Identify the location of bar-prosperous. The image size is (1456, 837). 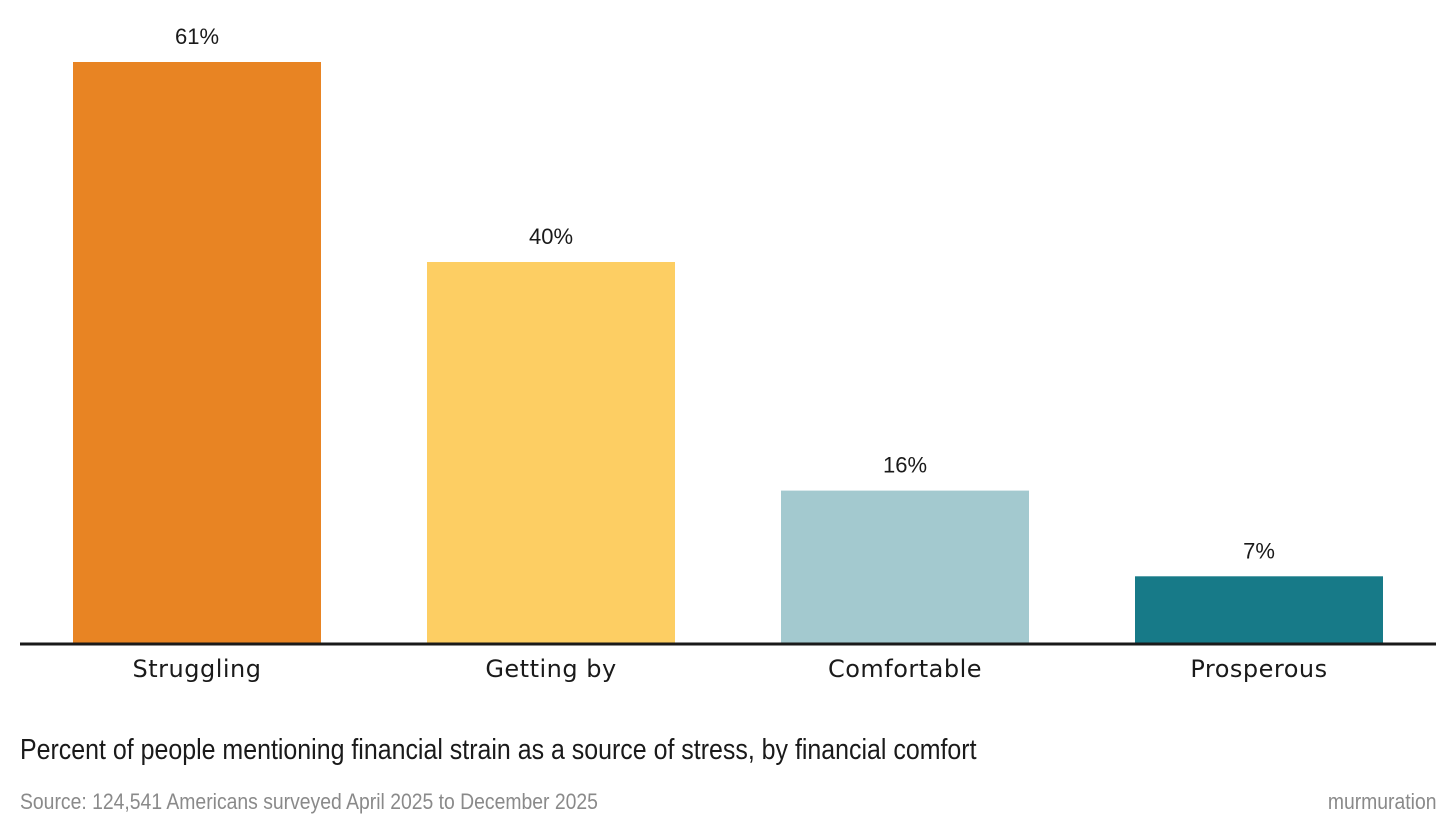
(1259, 609).